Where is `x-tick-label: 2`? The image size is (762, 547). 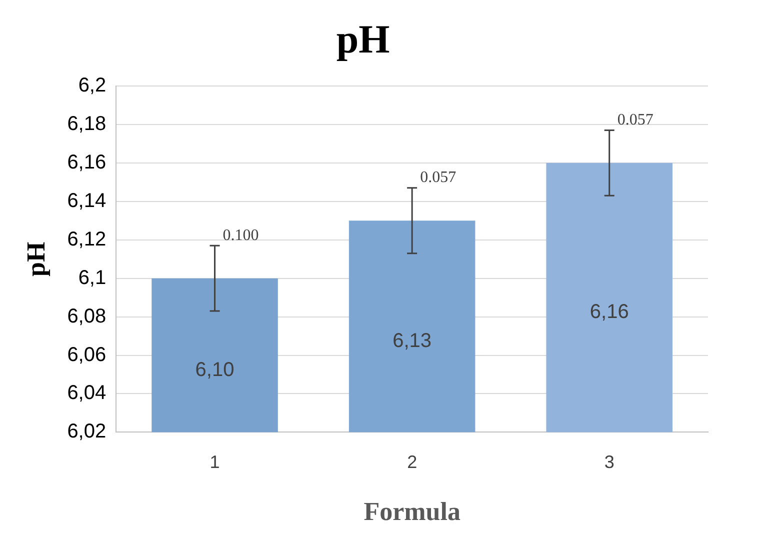 x-tick-label: 2 is located at coordinates (412, 462).